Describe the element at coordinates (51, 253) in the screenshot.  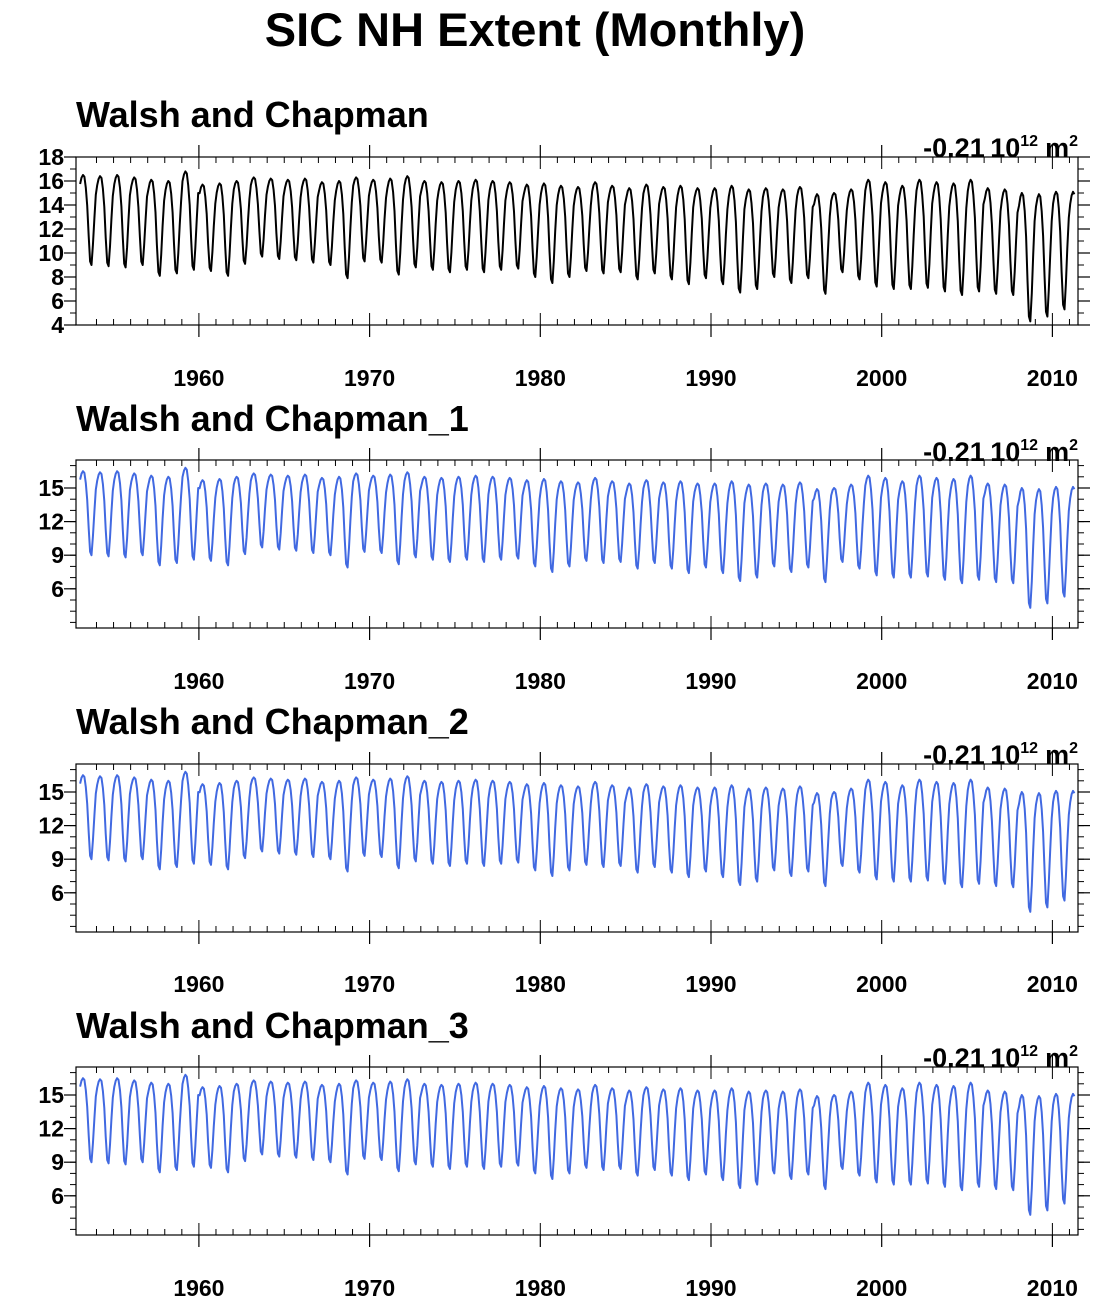
I see `y-tick-label: 10` at that location.